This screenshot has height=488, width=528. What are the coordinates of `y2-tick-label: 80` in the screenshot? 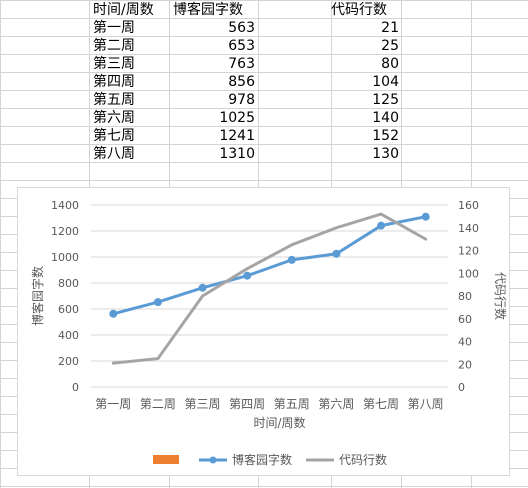 It's located at (465, 296).